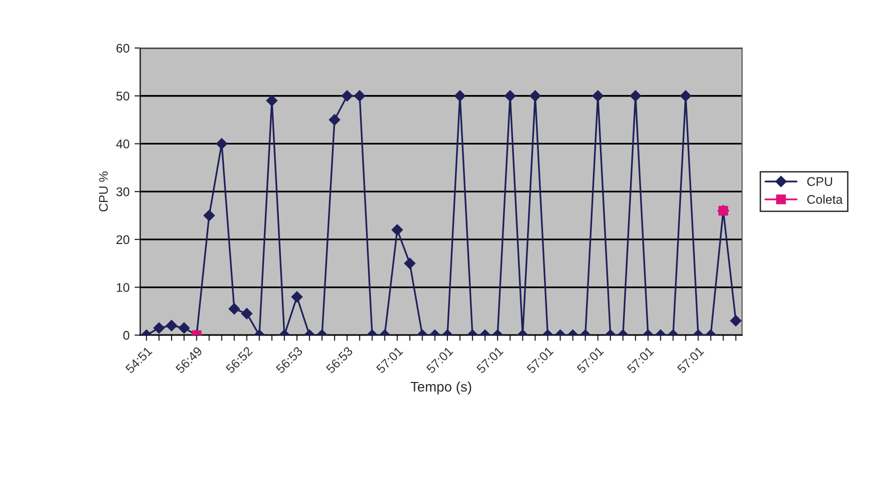  Describe the element at coordinates (123, 96) in the screenshot. I see `y-tick-label: 50` at that location.